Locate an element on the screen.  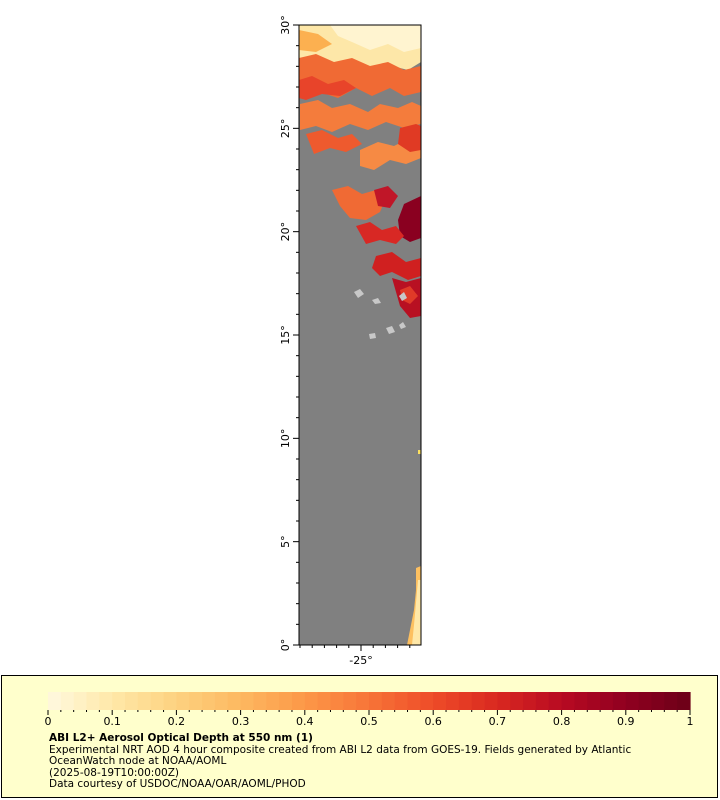
colorbar-label: 0.7 is located at coordinates (498, 721).